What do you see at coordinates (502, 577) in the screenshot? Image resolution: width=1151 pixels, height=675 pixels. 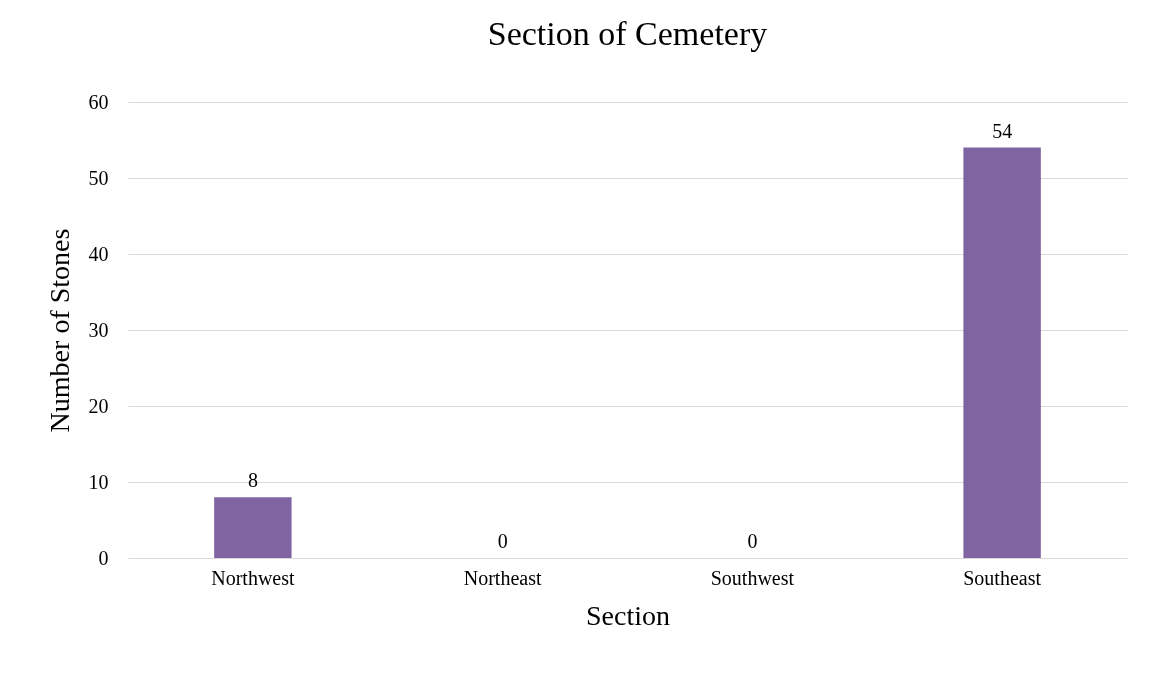 I see `x-tick-label: Northeast` at bounding box center [502, 577].